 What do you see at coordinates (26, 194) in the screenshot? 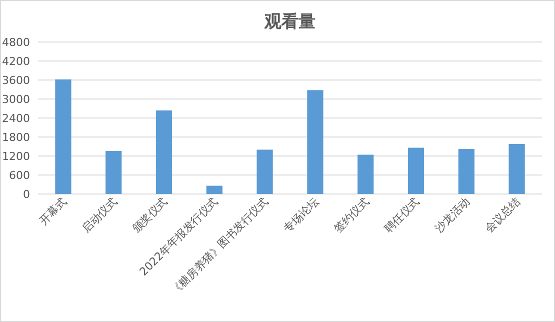
I see `y-tick-label: 0` at bounding box center [26, 194].